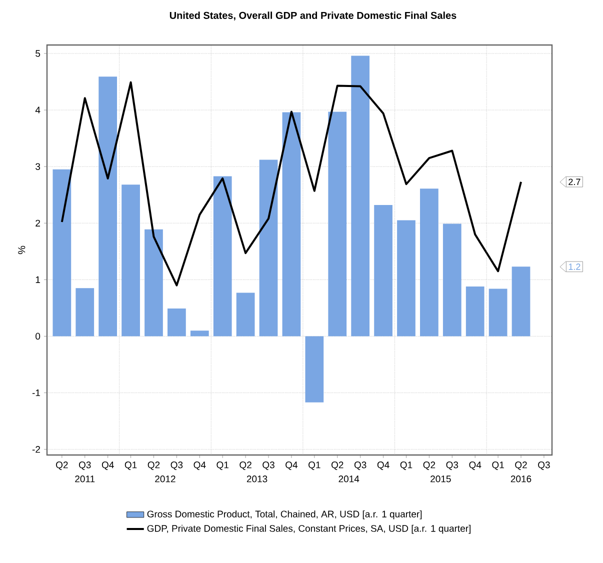  Describe the element at coordinates (349, 479) in the screenshot. I see `text: 2014` at that location.